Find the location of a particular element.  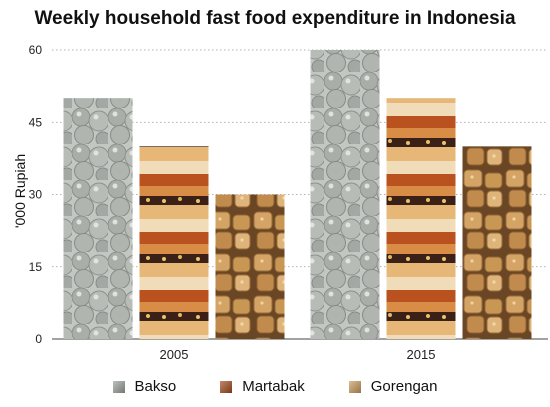

y-tick-label: 15 is located at coordinates (36, 267).